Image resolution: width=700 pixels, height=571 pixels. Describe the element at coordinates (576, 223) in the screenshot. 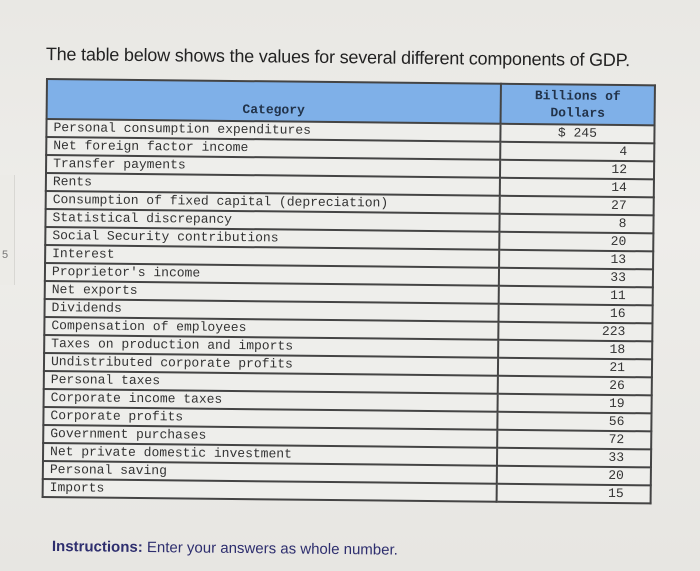

I see `value-cell: 8` at that location.